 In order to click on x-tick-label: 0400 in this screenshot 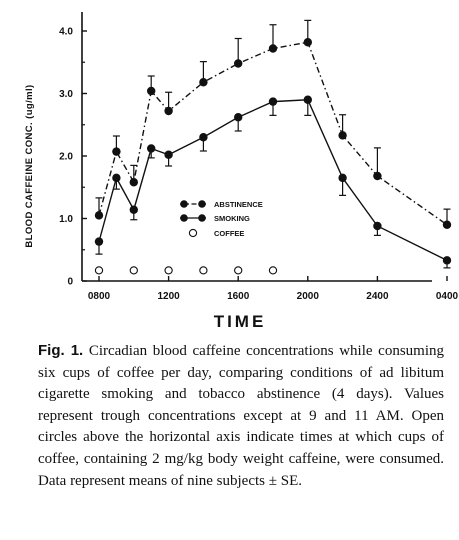, I will do `click(447, 296)`.